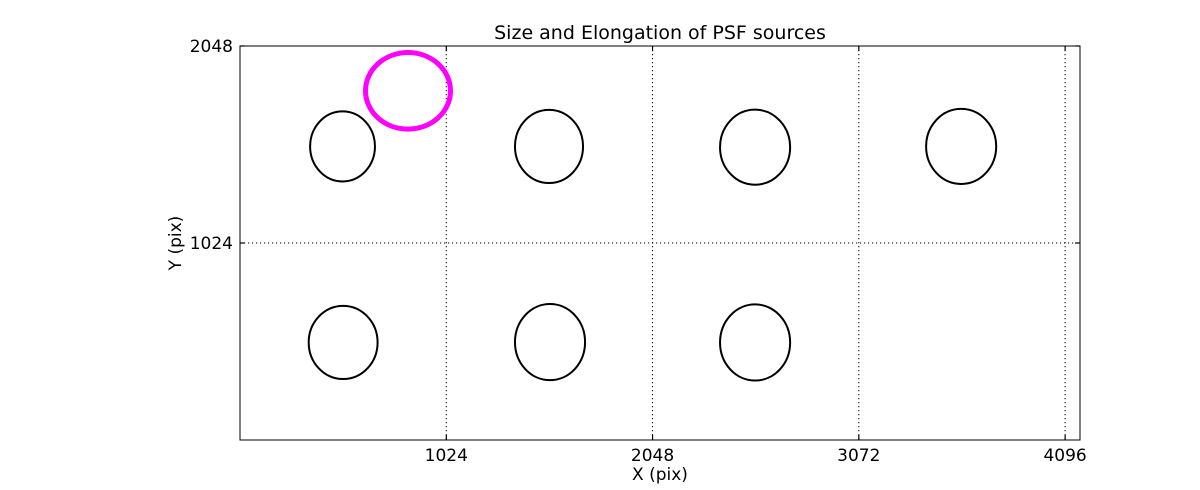 The width and height of the screenshot is (1200, 490). I want to click on flagged-psf-ellipse, so click(408, 91).